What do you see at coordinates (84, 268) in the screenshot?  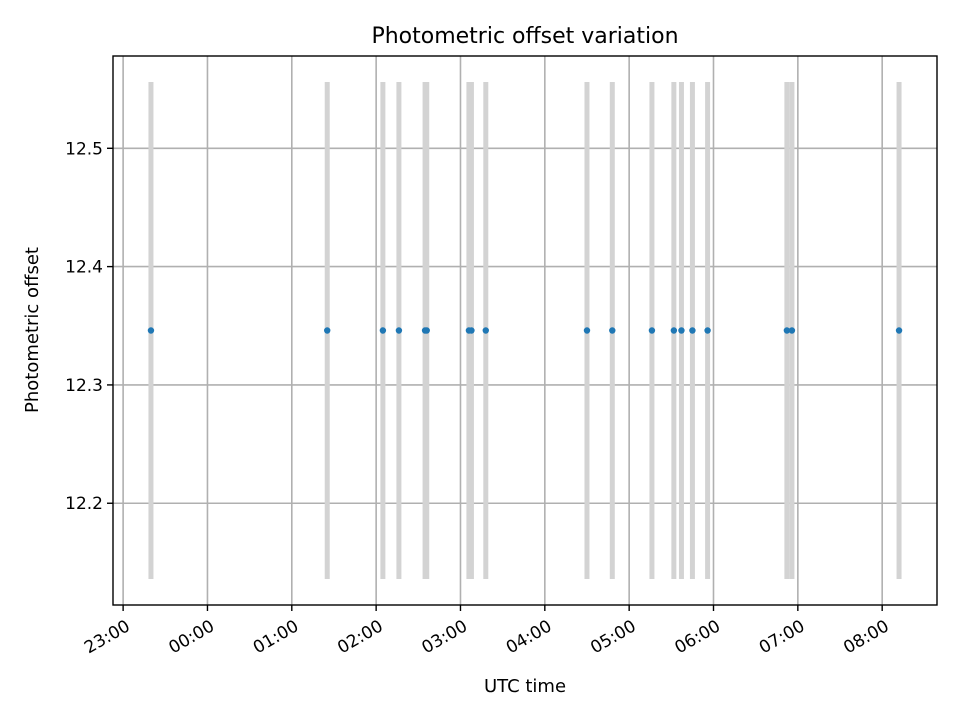 I see `y-tick-label: 12.4` at bounding box center [84, 268].